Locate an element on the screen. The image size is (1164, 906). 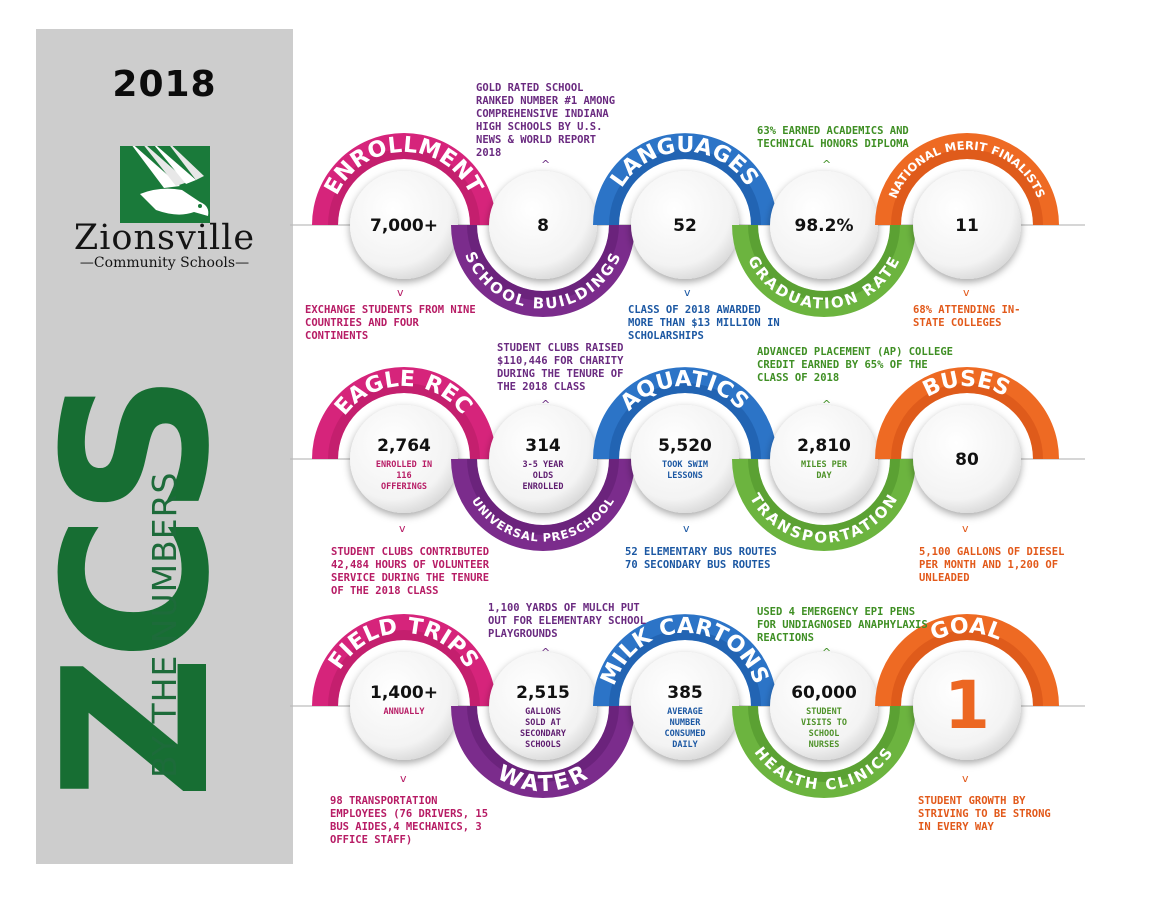
stat-sub: DAILY is located at coordinates (685, 745).